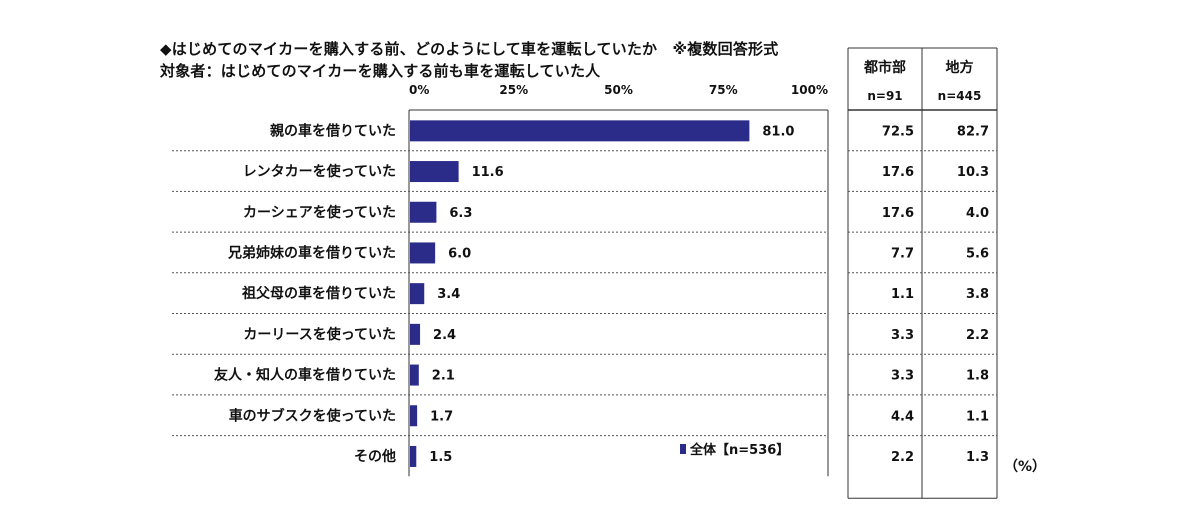 This screenshot has width=1200, height=509. What do you see at coordinates (884, 96) in the screenshot?
I see `table-column-n: n=91` at bounding box center [884, 96].